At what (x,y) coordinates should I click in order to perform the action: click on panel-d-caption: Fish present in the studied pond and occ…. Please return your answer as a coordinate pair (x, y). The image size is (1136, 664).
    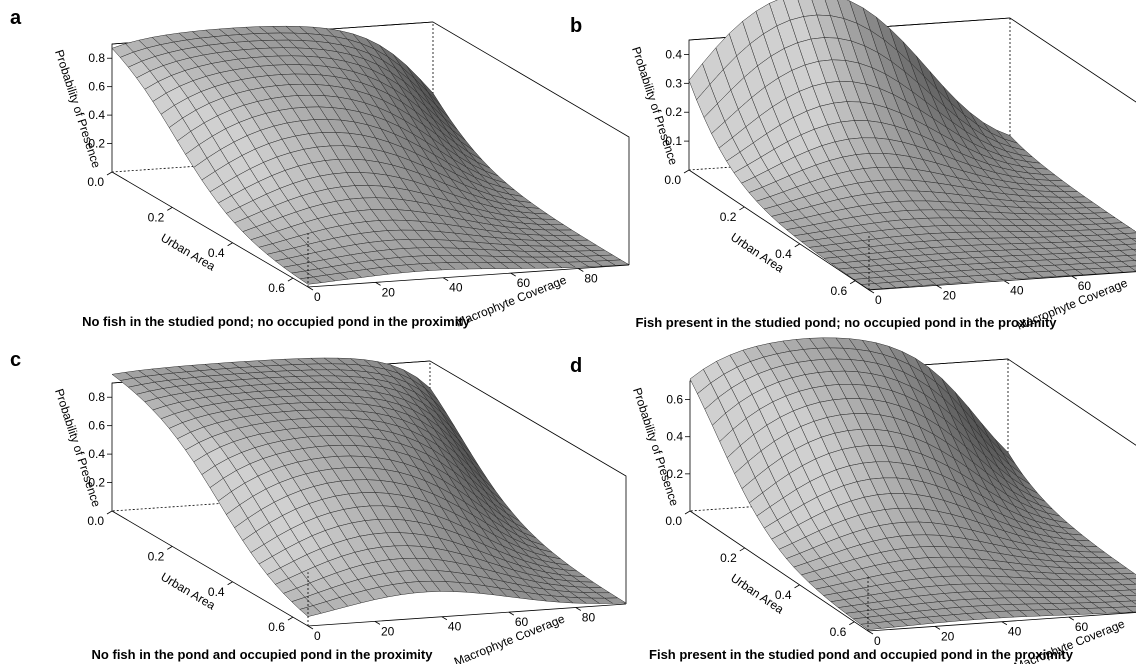
    Looking at the image, I should click on (861, 654).